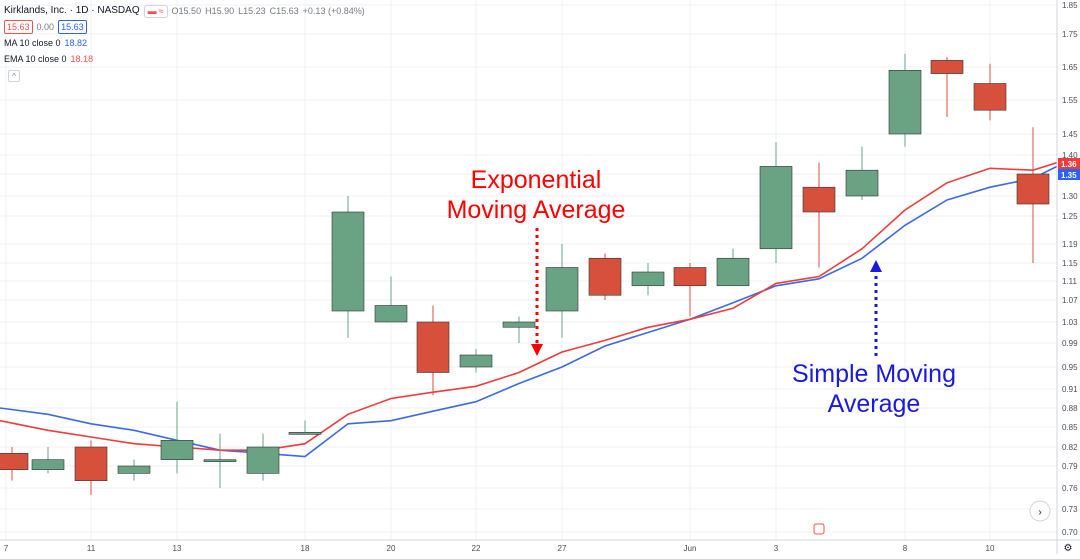  I want to click on flags-label: ≈, so click(161, 11).